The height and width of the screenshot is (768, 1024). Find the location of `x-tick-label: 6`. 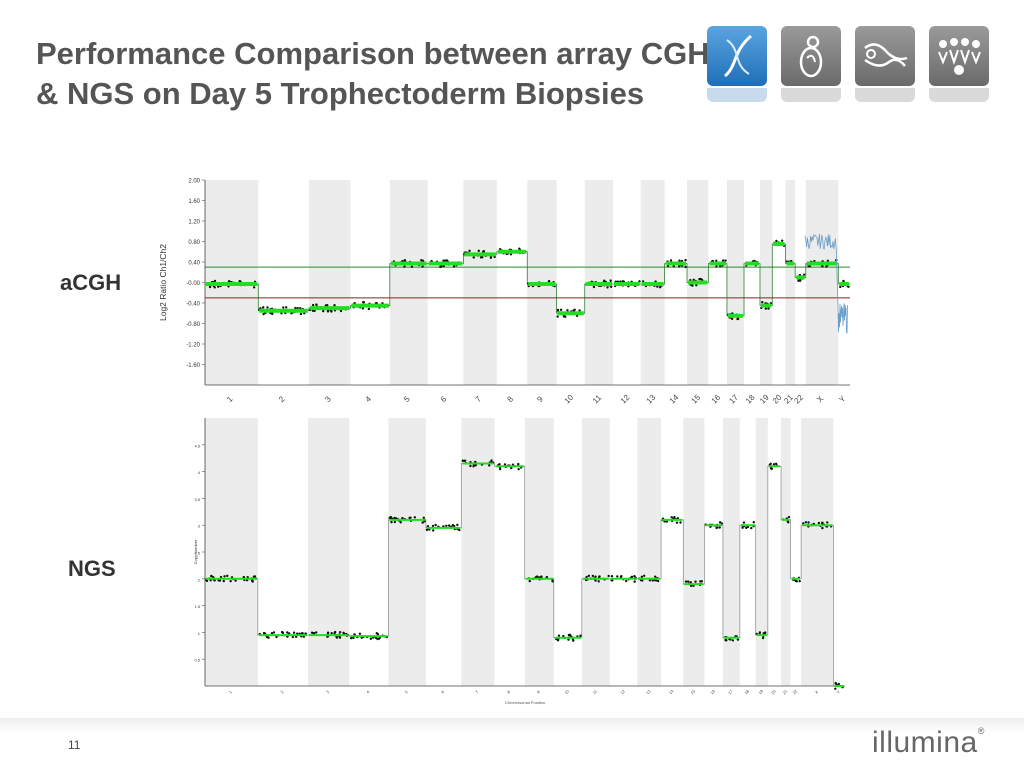

x-tick-label: 6 is located at coordinates (443, 692).